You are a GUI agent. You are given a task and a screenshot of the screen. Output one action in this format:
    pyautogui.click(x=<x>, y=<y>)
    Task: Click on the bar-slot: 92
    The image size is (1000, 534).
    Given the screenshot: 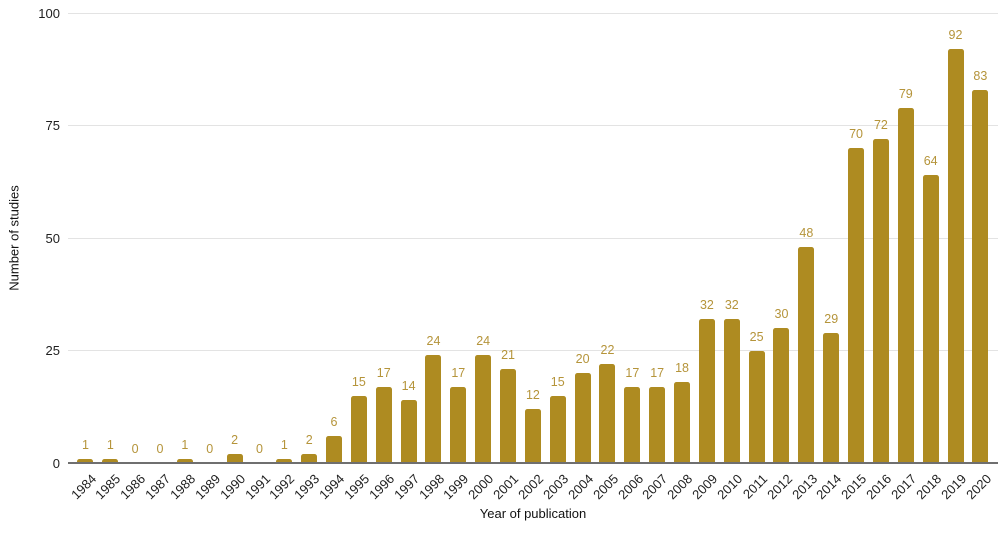 What is the action you would take?
    pyautogui.click(x=955, y=238)
    